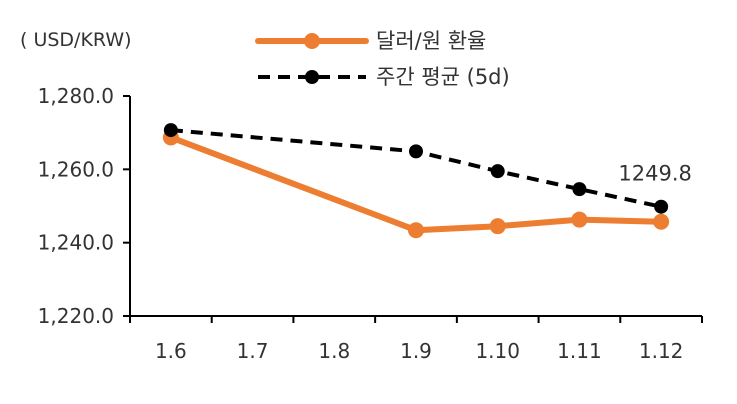 Image resolution: width=737 pixels, height=404 pixels. Describe the element at coordinates (76, 96) in the screenshot. I see `y-tick-label: 1,280.0` at that location.